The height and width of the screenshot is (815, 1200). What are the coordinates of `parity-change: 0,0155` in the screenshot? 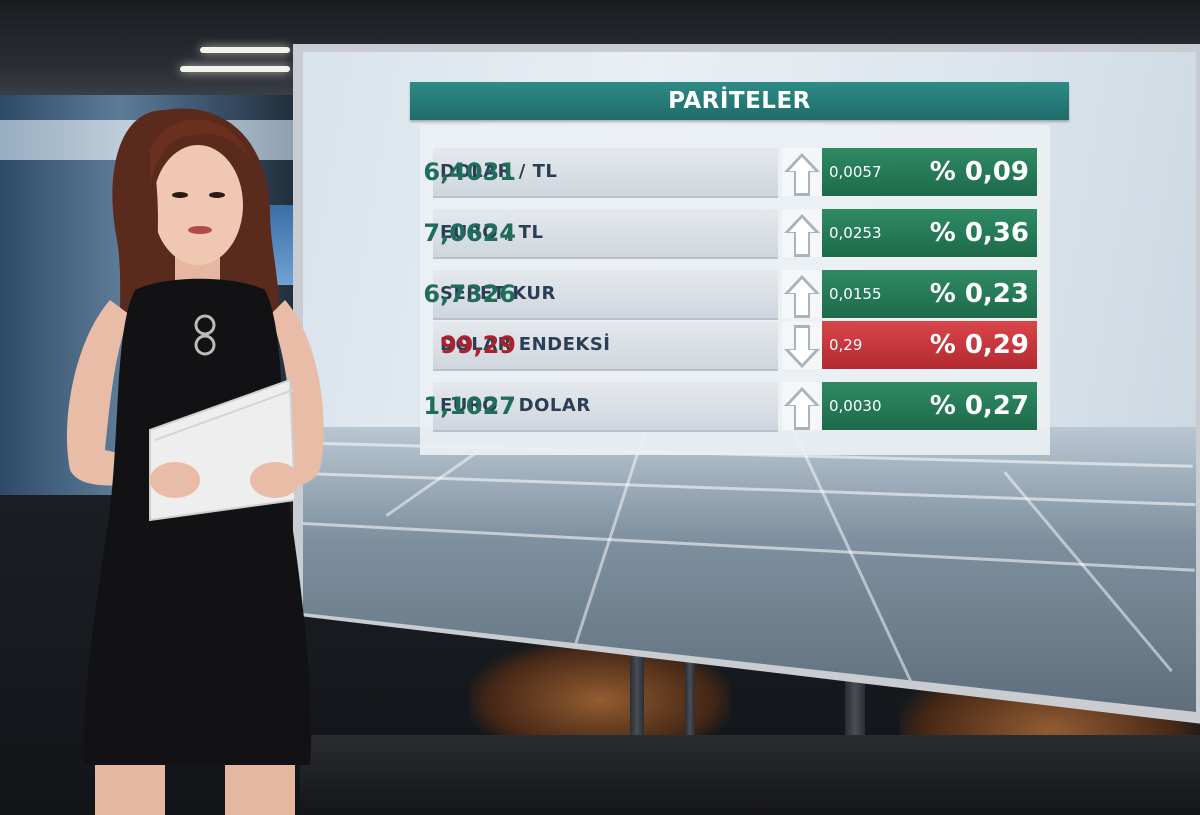 It's located at (855, 294).